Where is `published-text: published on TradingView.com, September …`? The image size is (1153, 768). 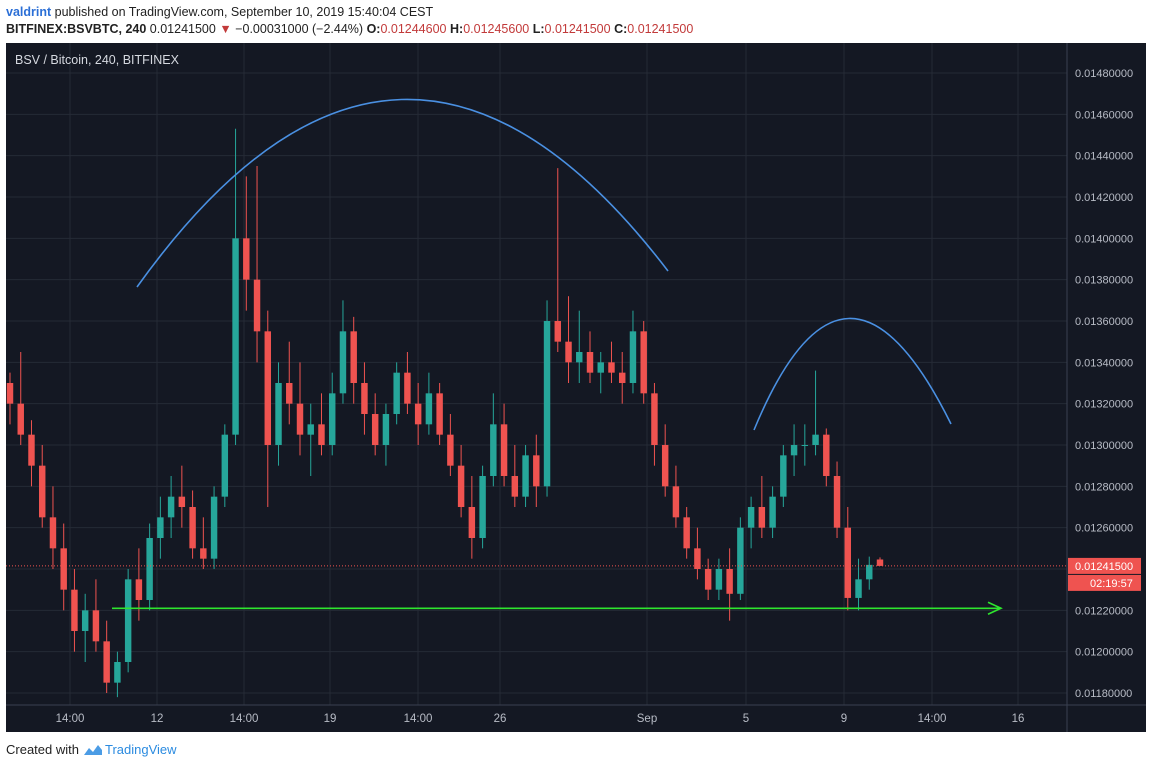
published-text: published on TradingView.com, September … is located at coordinates (244, 12).